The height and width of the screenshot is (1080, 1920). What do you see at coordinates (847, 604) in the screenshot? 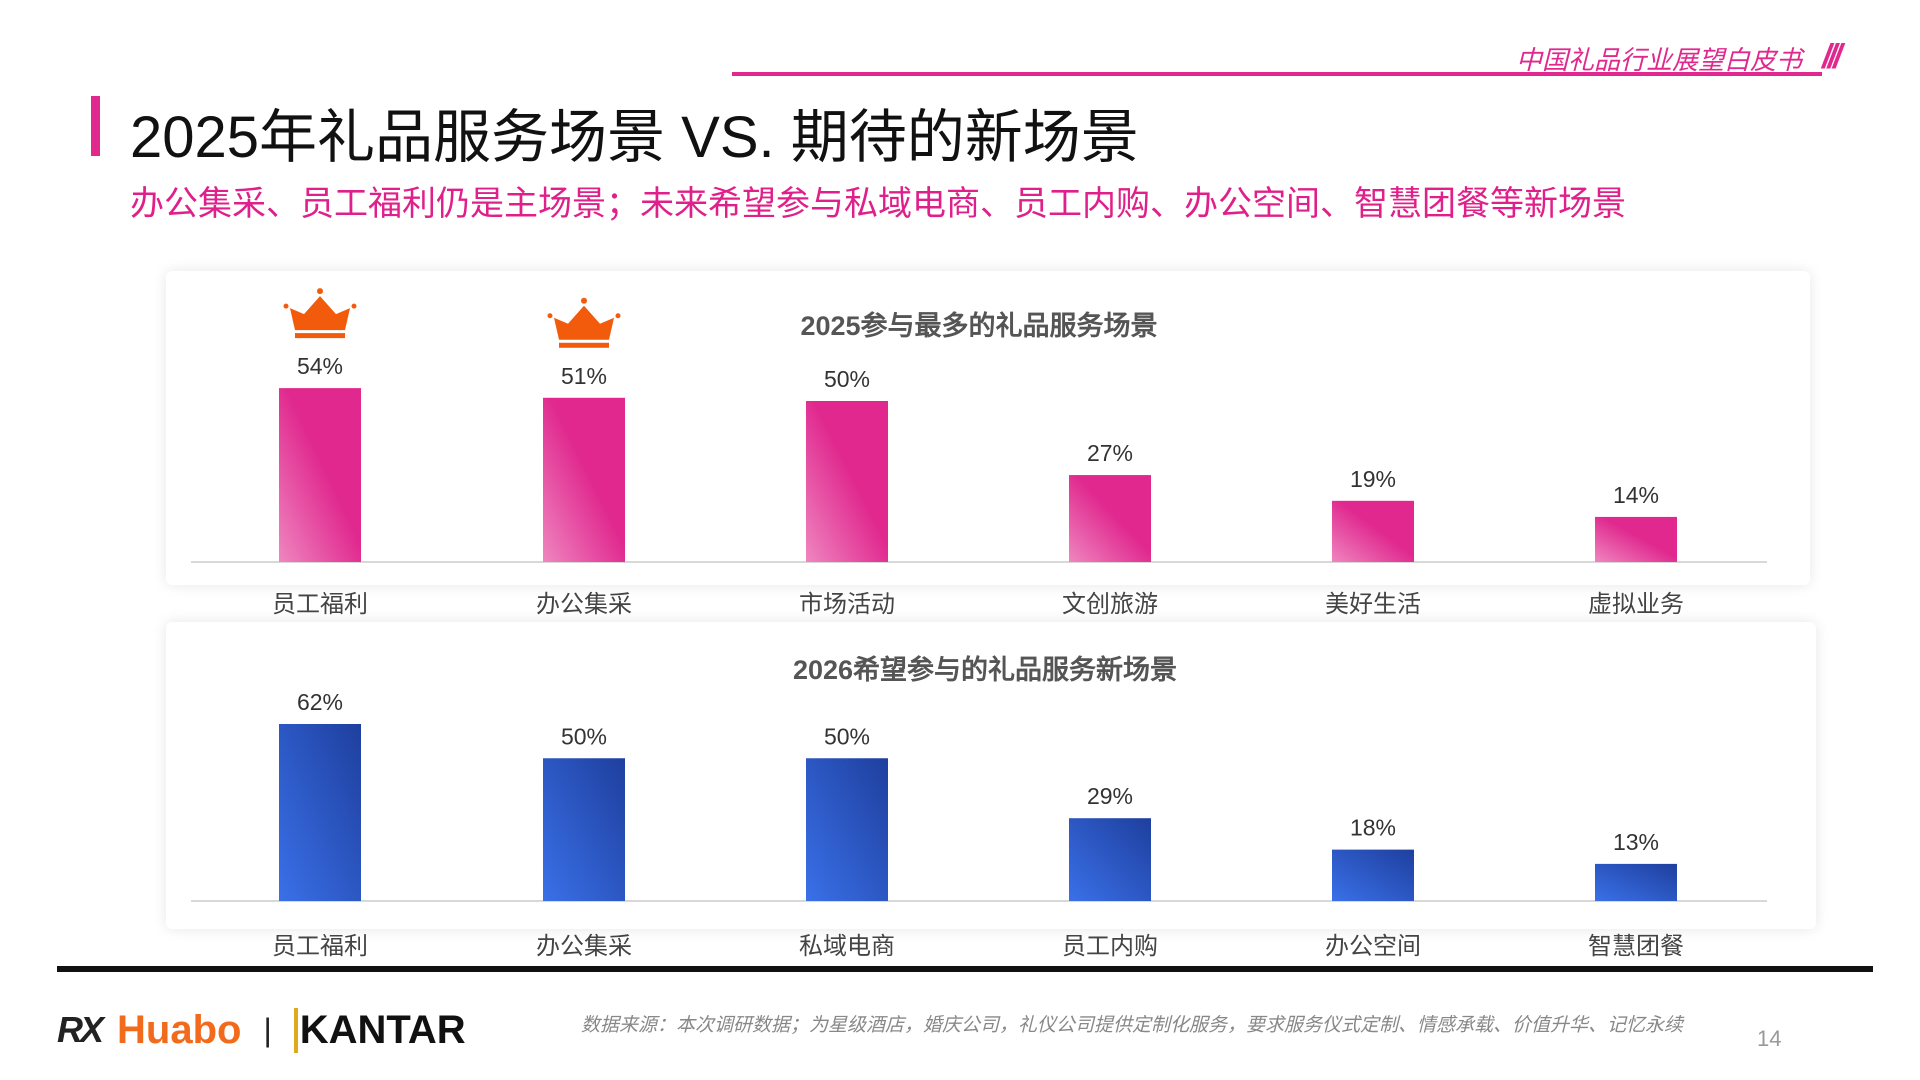
I see `category-label: 市场活动` at bounding box center [847, 604].